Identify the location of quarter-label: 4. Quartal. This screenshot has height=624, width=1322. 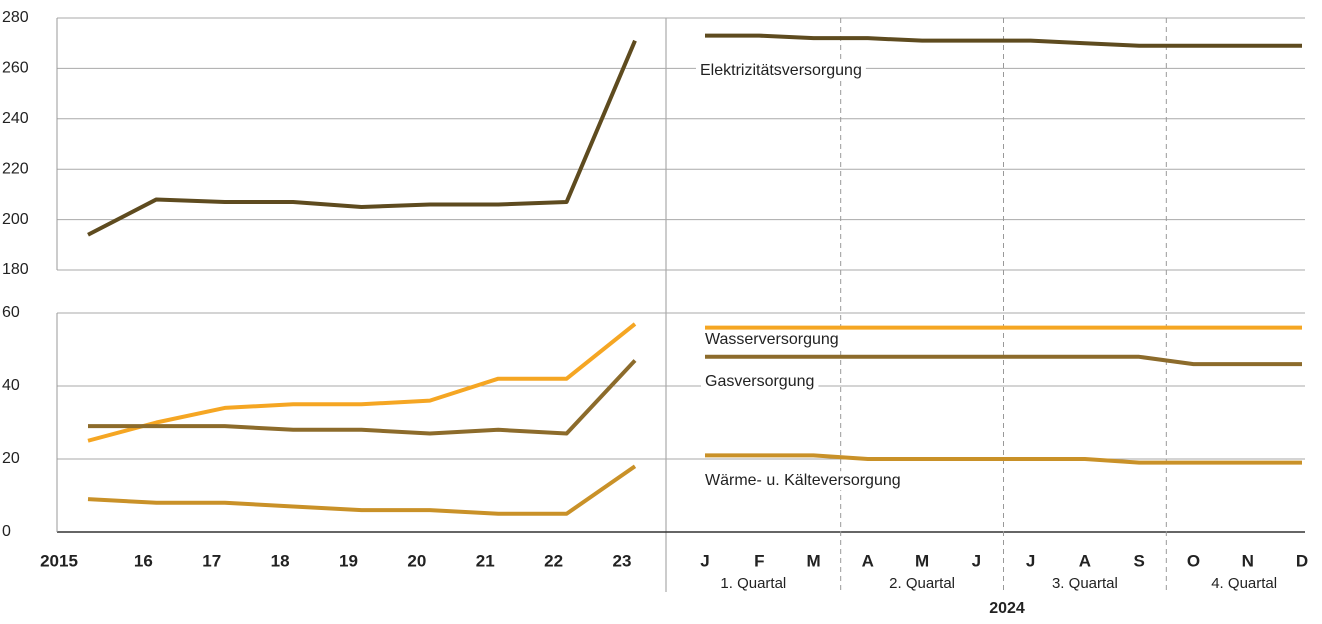
(1244, 583).